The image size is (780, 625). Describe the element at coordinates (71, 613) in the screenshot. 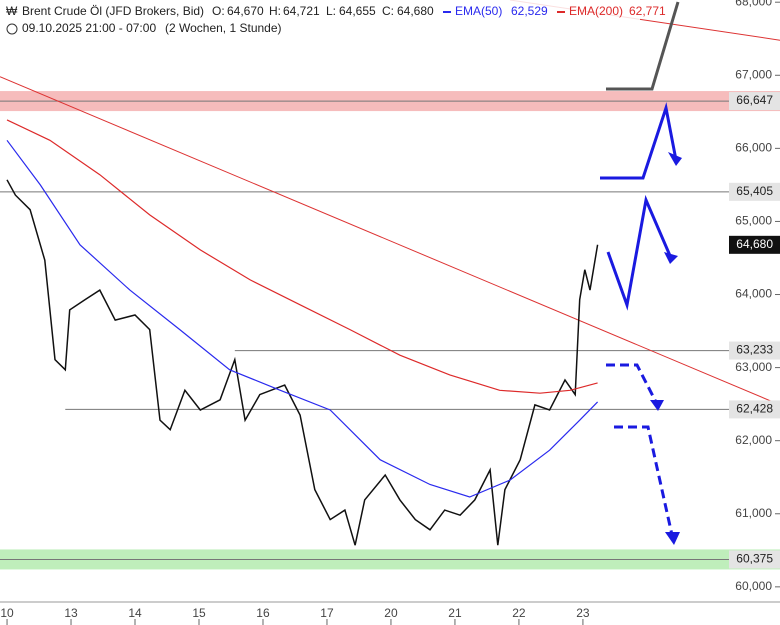

I see `x-tick-label: 13` at that location.